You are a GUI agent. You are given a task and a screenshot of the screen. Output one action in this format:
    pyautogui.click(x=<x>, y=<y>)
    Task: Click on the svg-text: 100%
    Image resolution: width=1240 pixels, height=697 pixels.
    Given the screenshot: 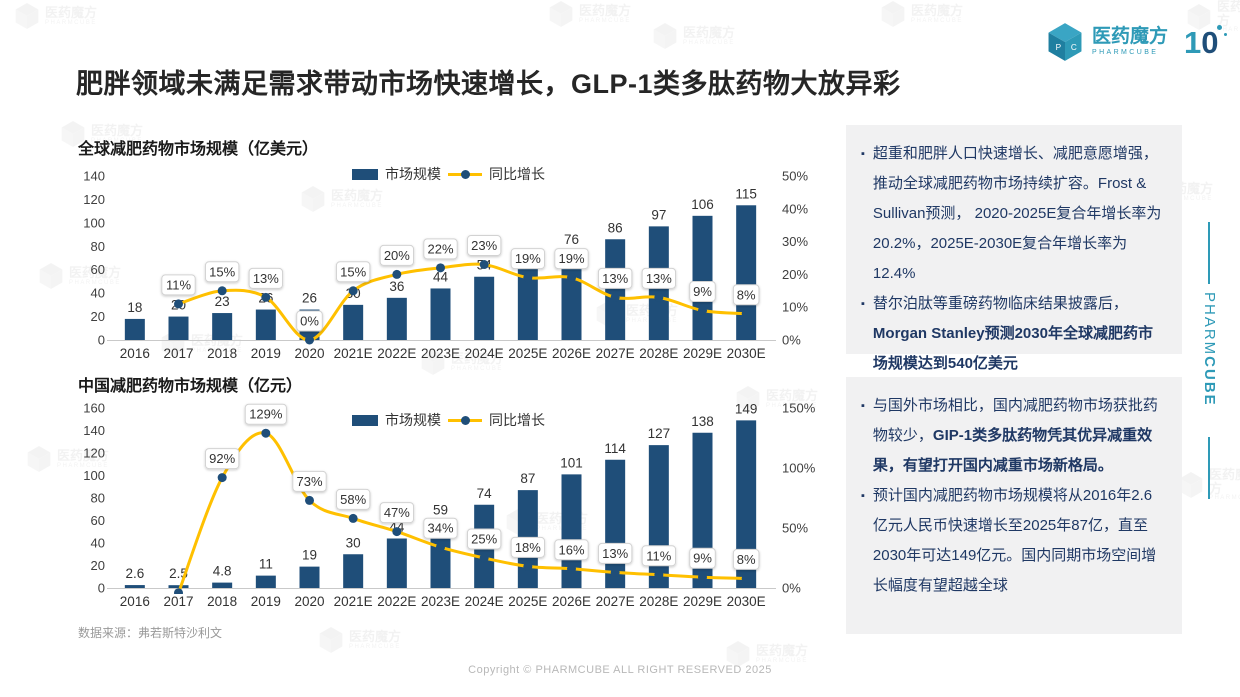 What is the action you would take?
    pyautogui.click(x=799, y=468)
    